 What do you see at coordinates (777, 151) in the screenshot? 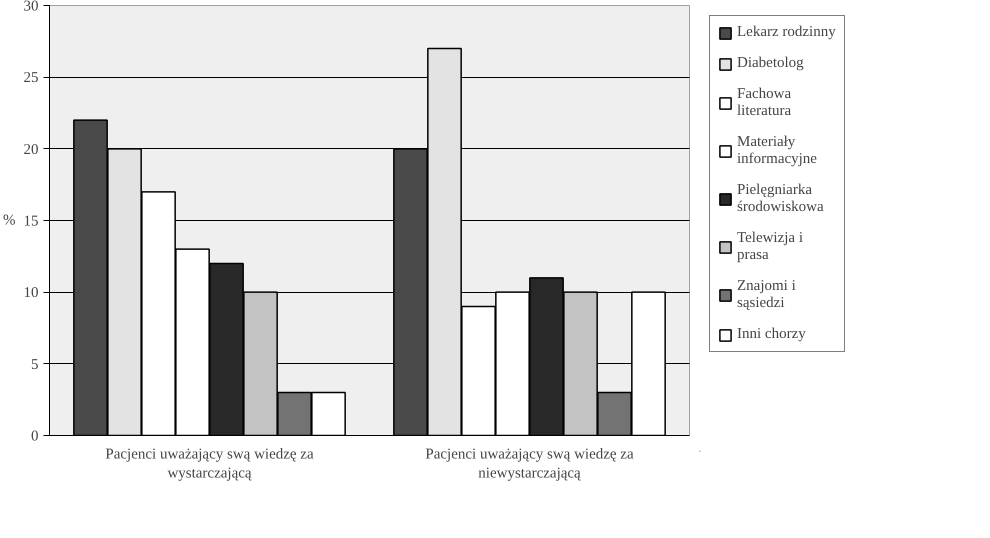
I see `legend-label: Materiały informacyjne` at bounding box center [777, 151].